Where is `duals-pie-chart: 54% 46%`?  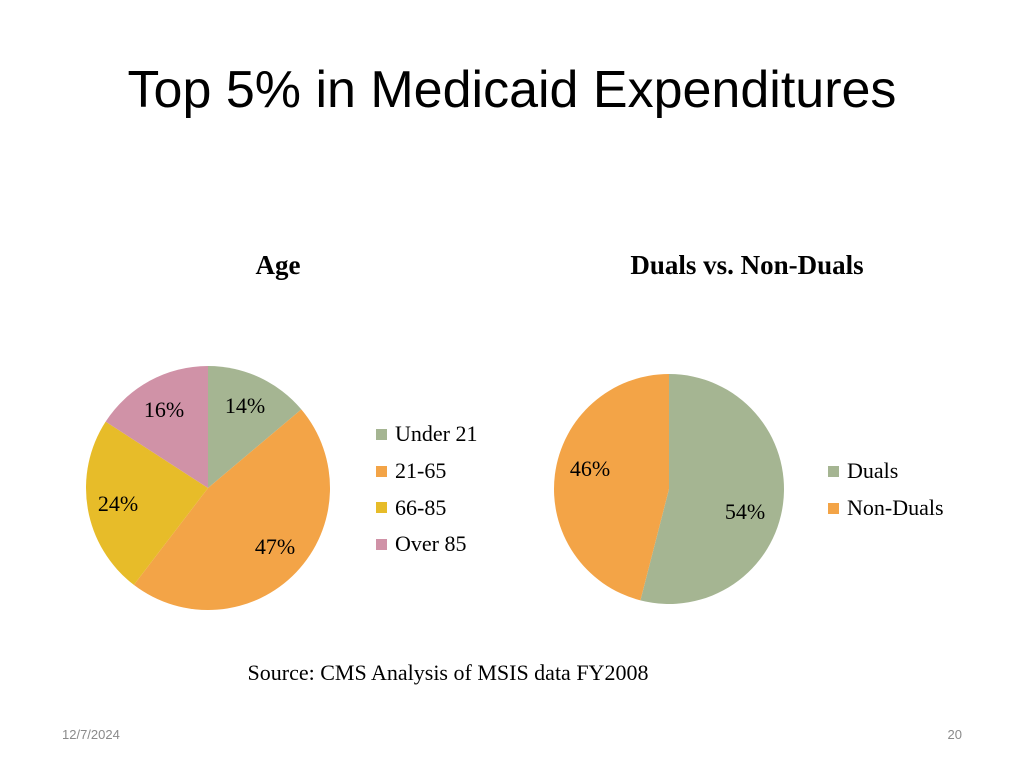 duals-pie-chart: 54% 46% is located at coordinates (669, 489).